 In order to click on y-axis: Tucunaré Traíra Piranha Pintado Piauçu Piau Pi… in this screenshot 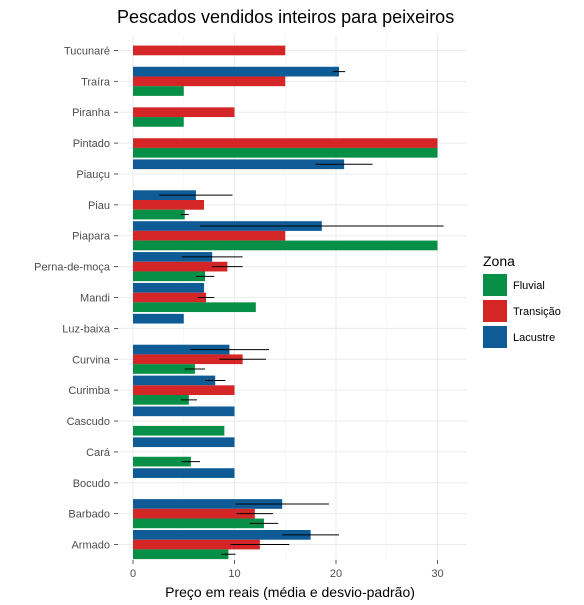, I will do `click(76, 298)`.